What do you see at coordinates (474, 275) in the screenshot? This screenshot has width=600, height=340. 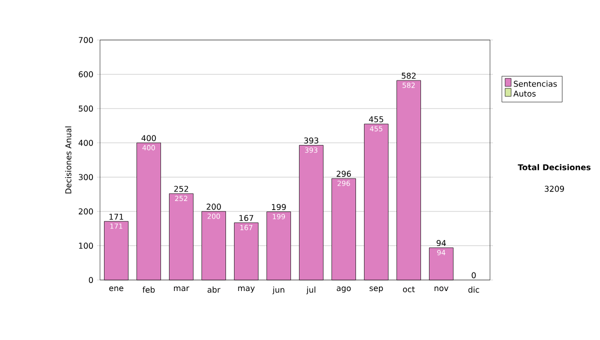 I see `total-label: 0` at bounding box center [474, 275].